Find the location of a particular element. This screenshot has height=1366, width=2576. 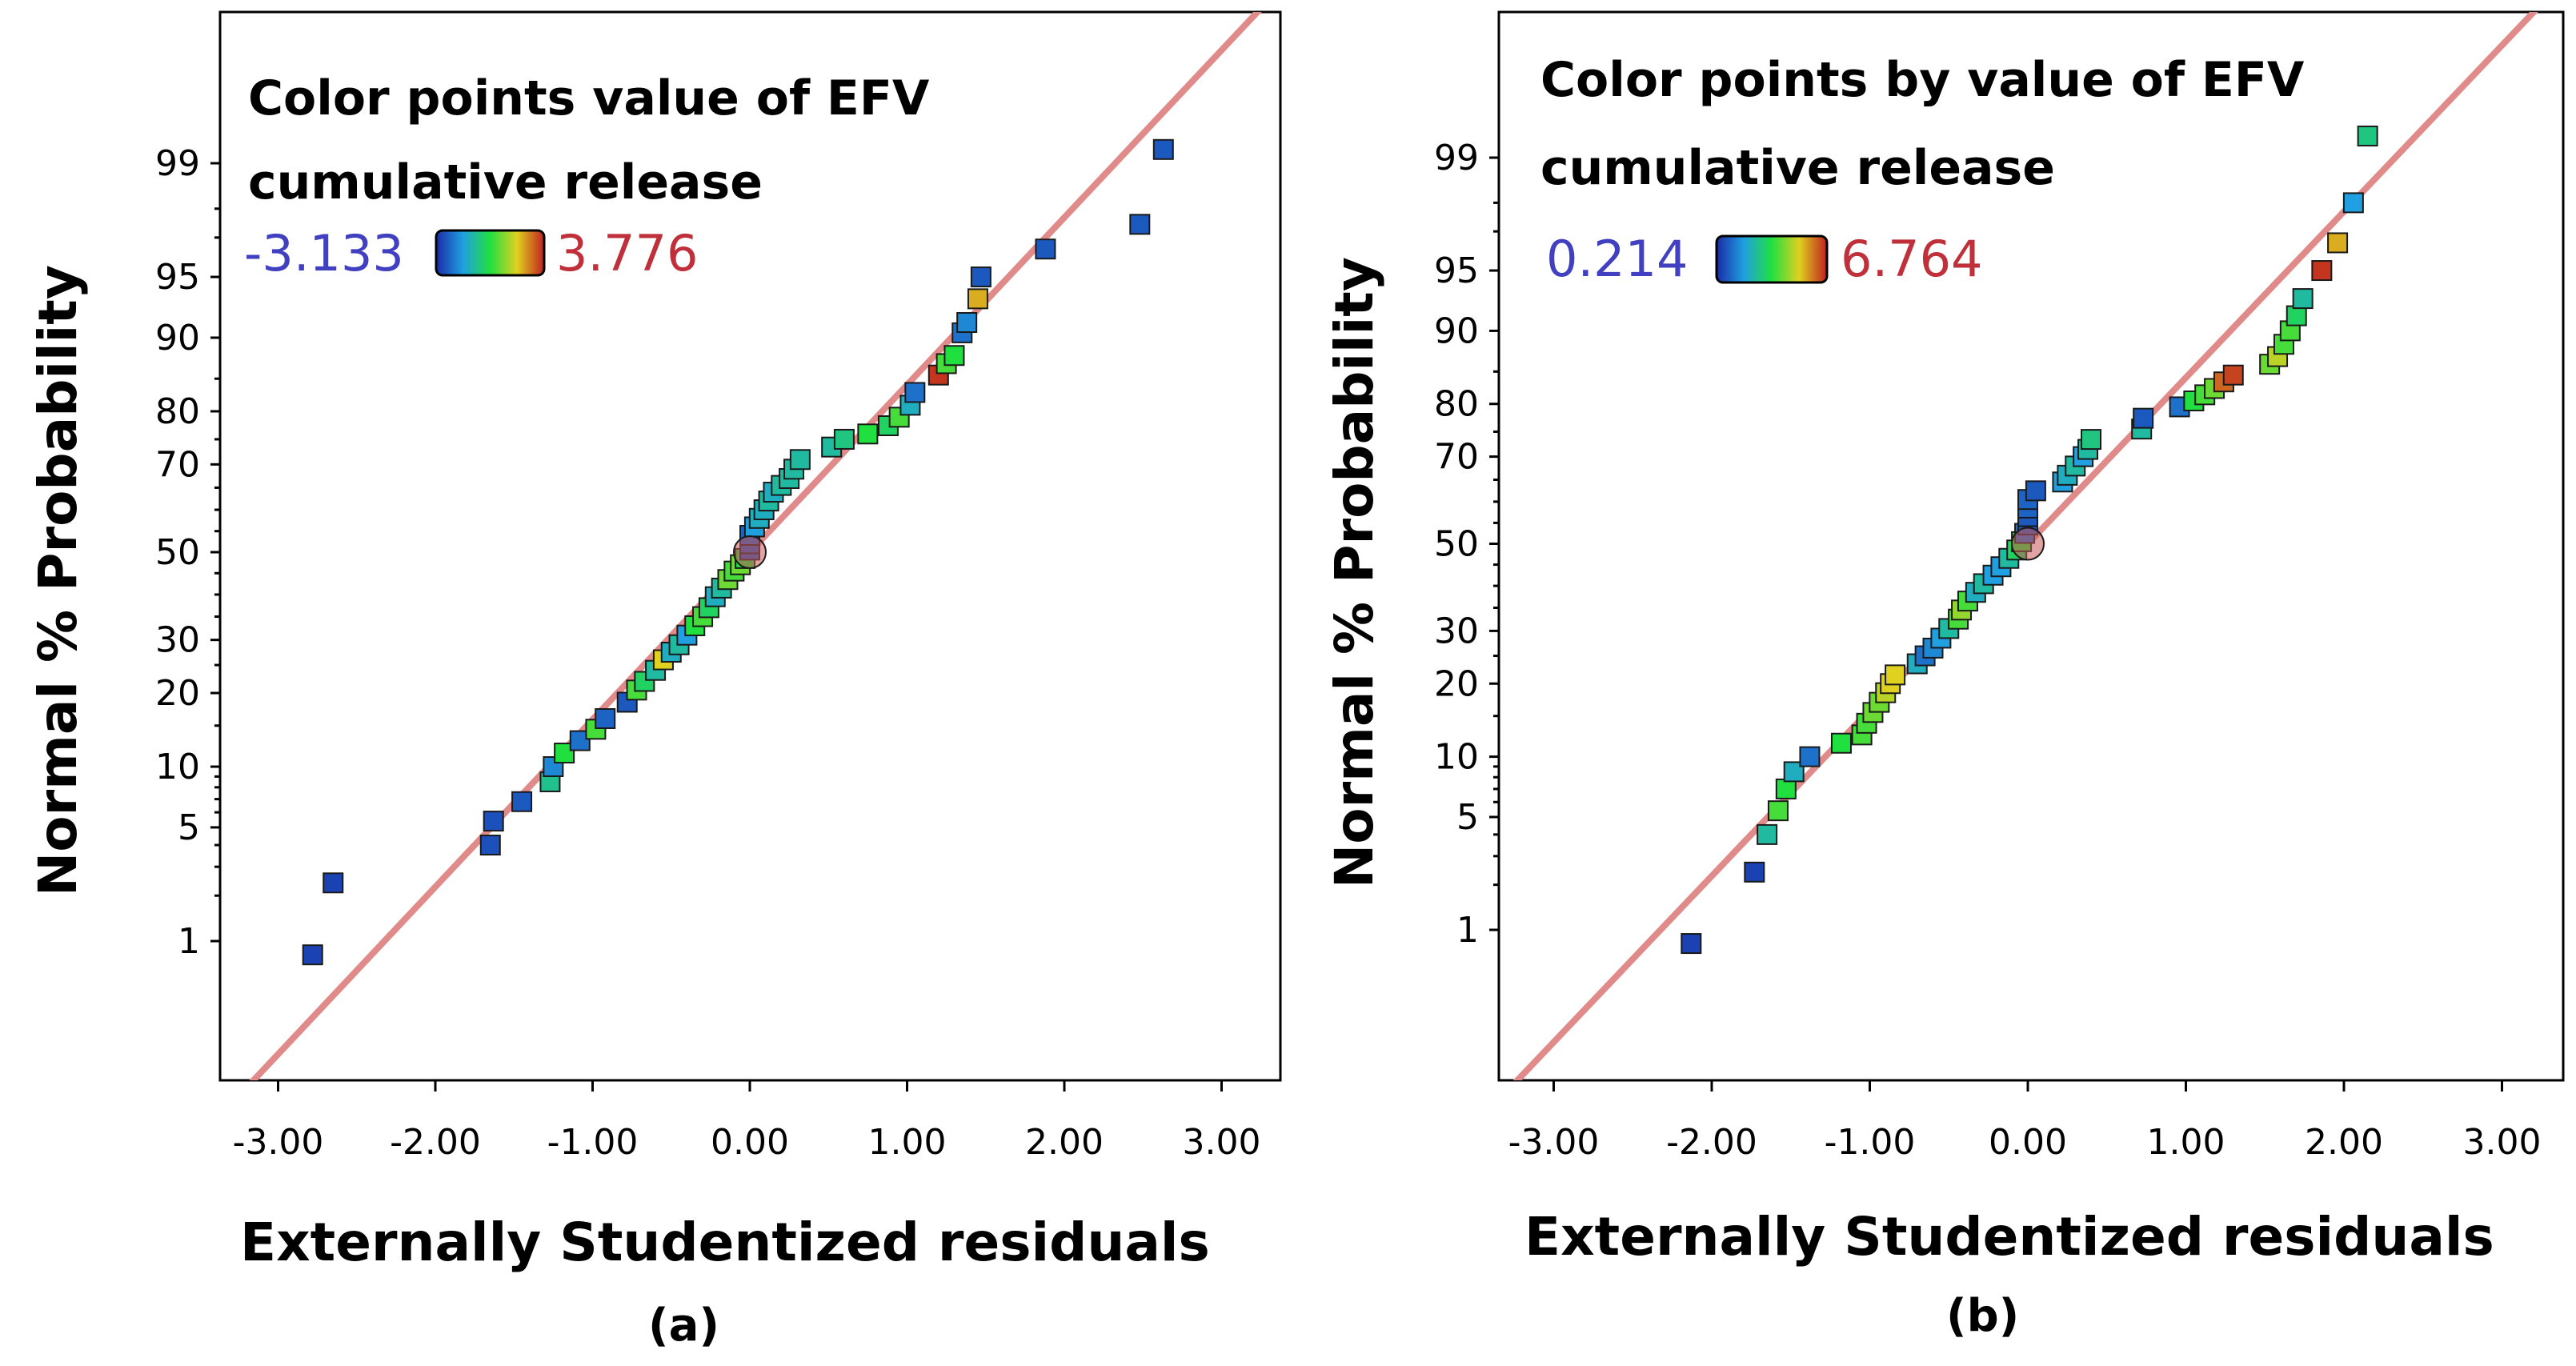

y-ticks-a: 1 5 10 20 30 50 70 80 90 95 99 is located at coordinates (187, 552).